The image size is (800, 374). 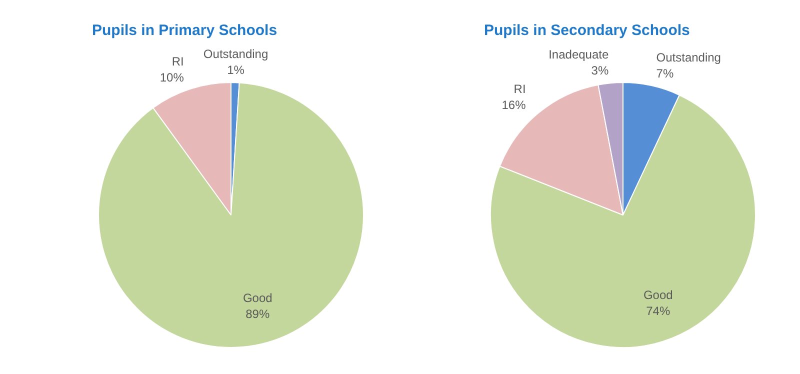 What do you see at coordinates (600, 70) in the screenshot?
I see `data-label: 3%` at bounding box center [600, 70].